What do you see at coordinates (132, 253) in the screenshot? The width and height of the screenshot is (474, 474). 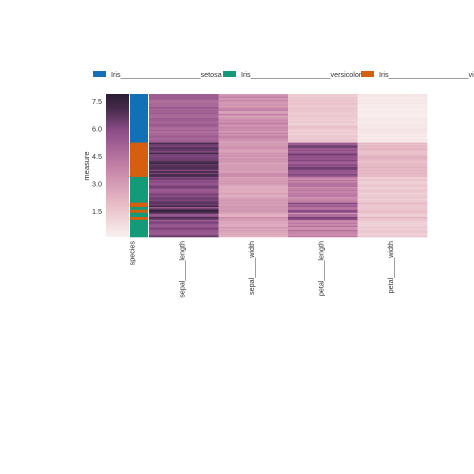 I see `column-label-0: species` at bounding box center [132, 253].